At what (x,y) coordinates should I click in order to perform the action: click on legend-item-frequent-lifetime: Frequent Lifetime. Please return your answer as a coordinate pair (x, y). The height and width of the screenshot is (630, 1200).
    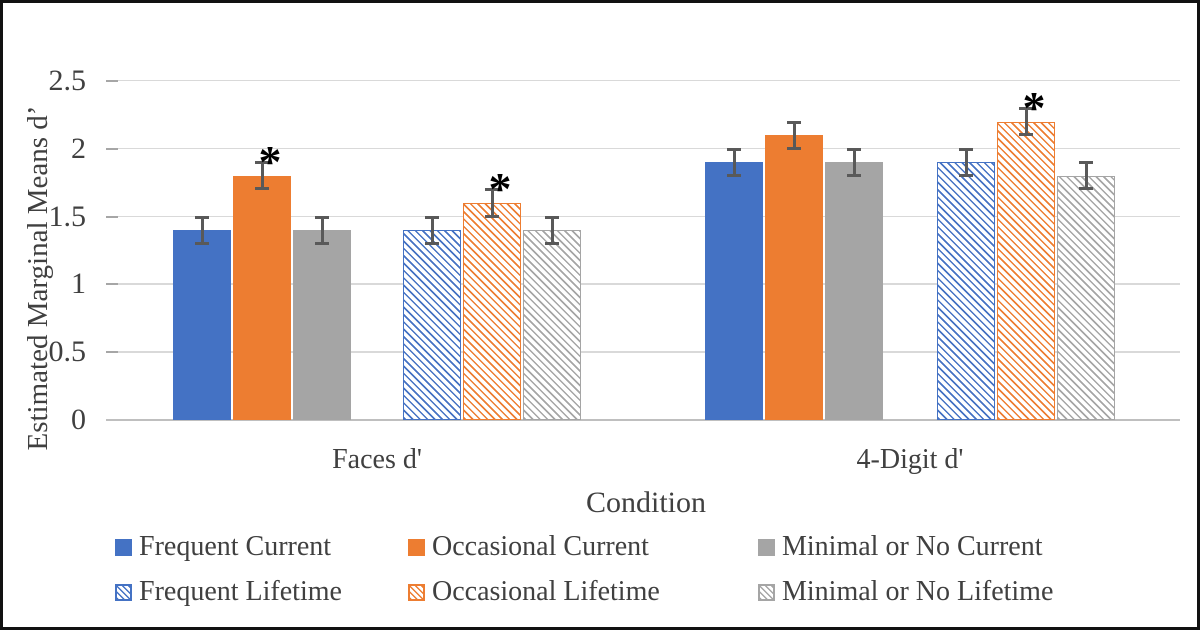
    Looking at the image, I should click on (228, 592).